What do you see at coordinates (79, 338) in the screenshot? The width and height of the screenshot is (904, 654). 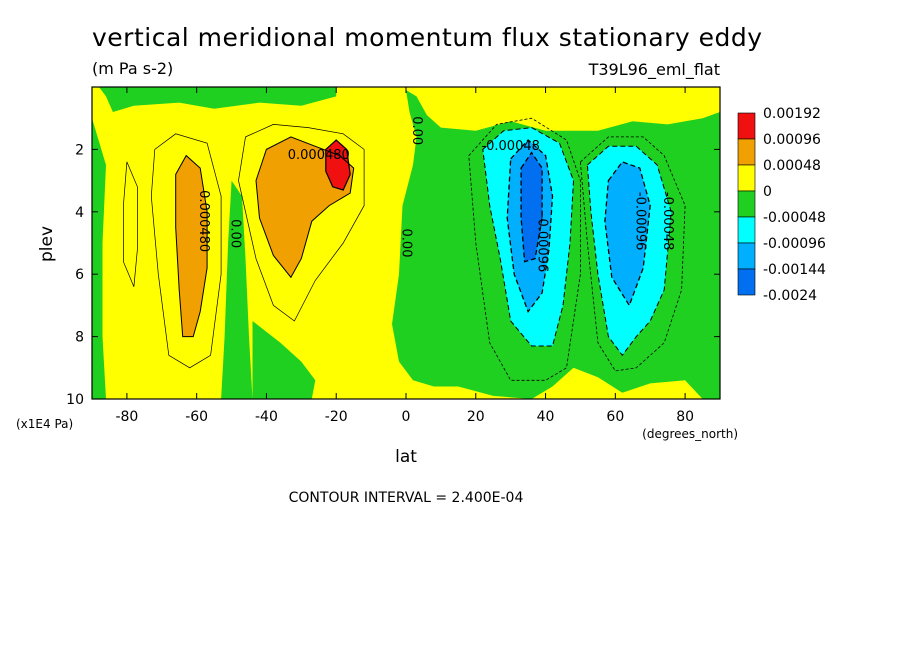 I see `y-tick-label: 8` at bounding box center [79, 338].